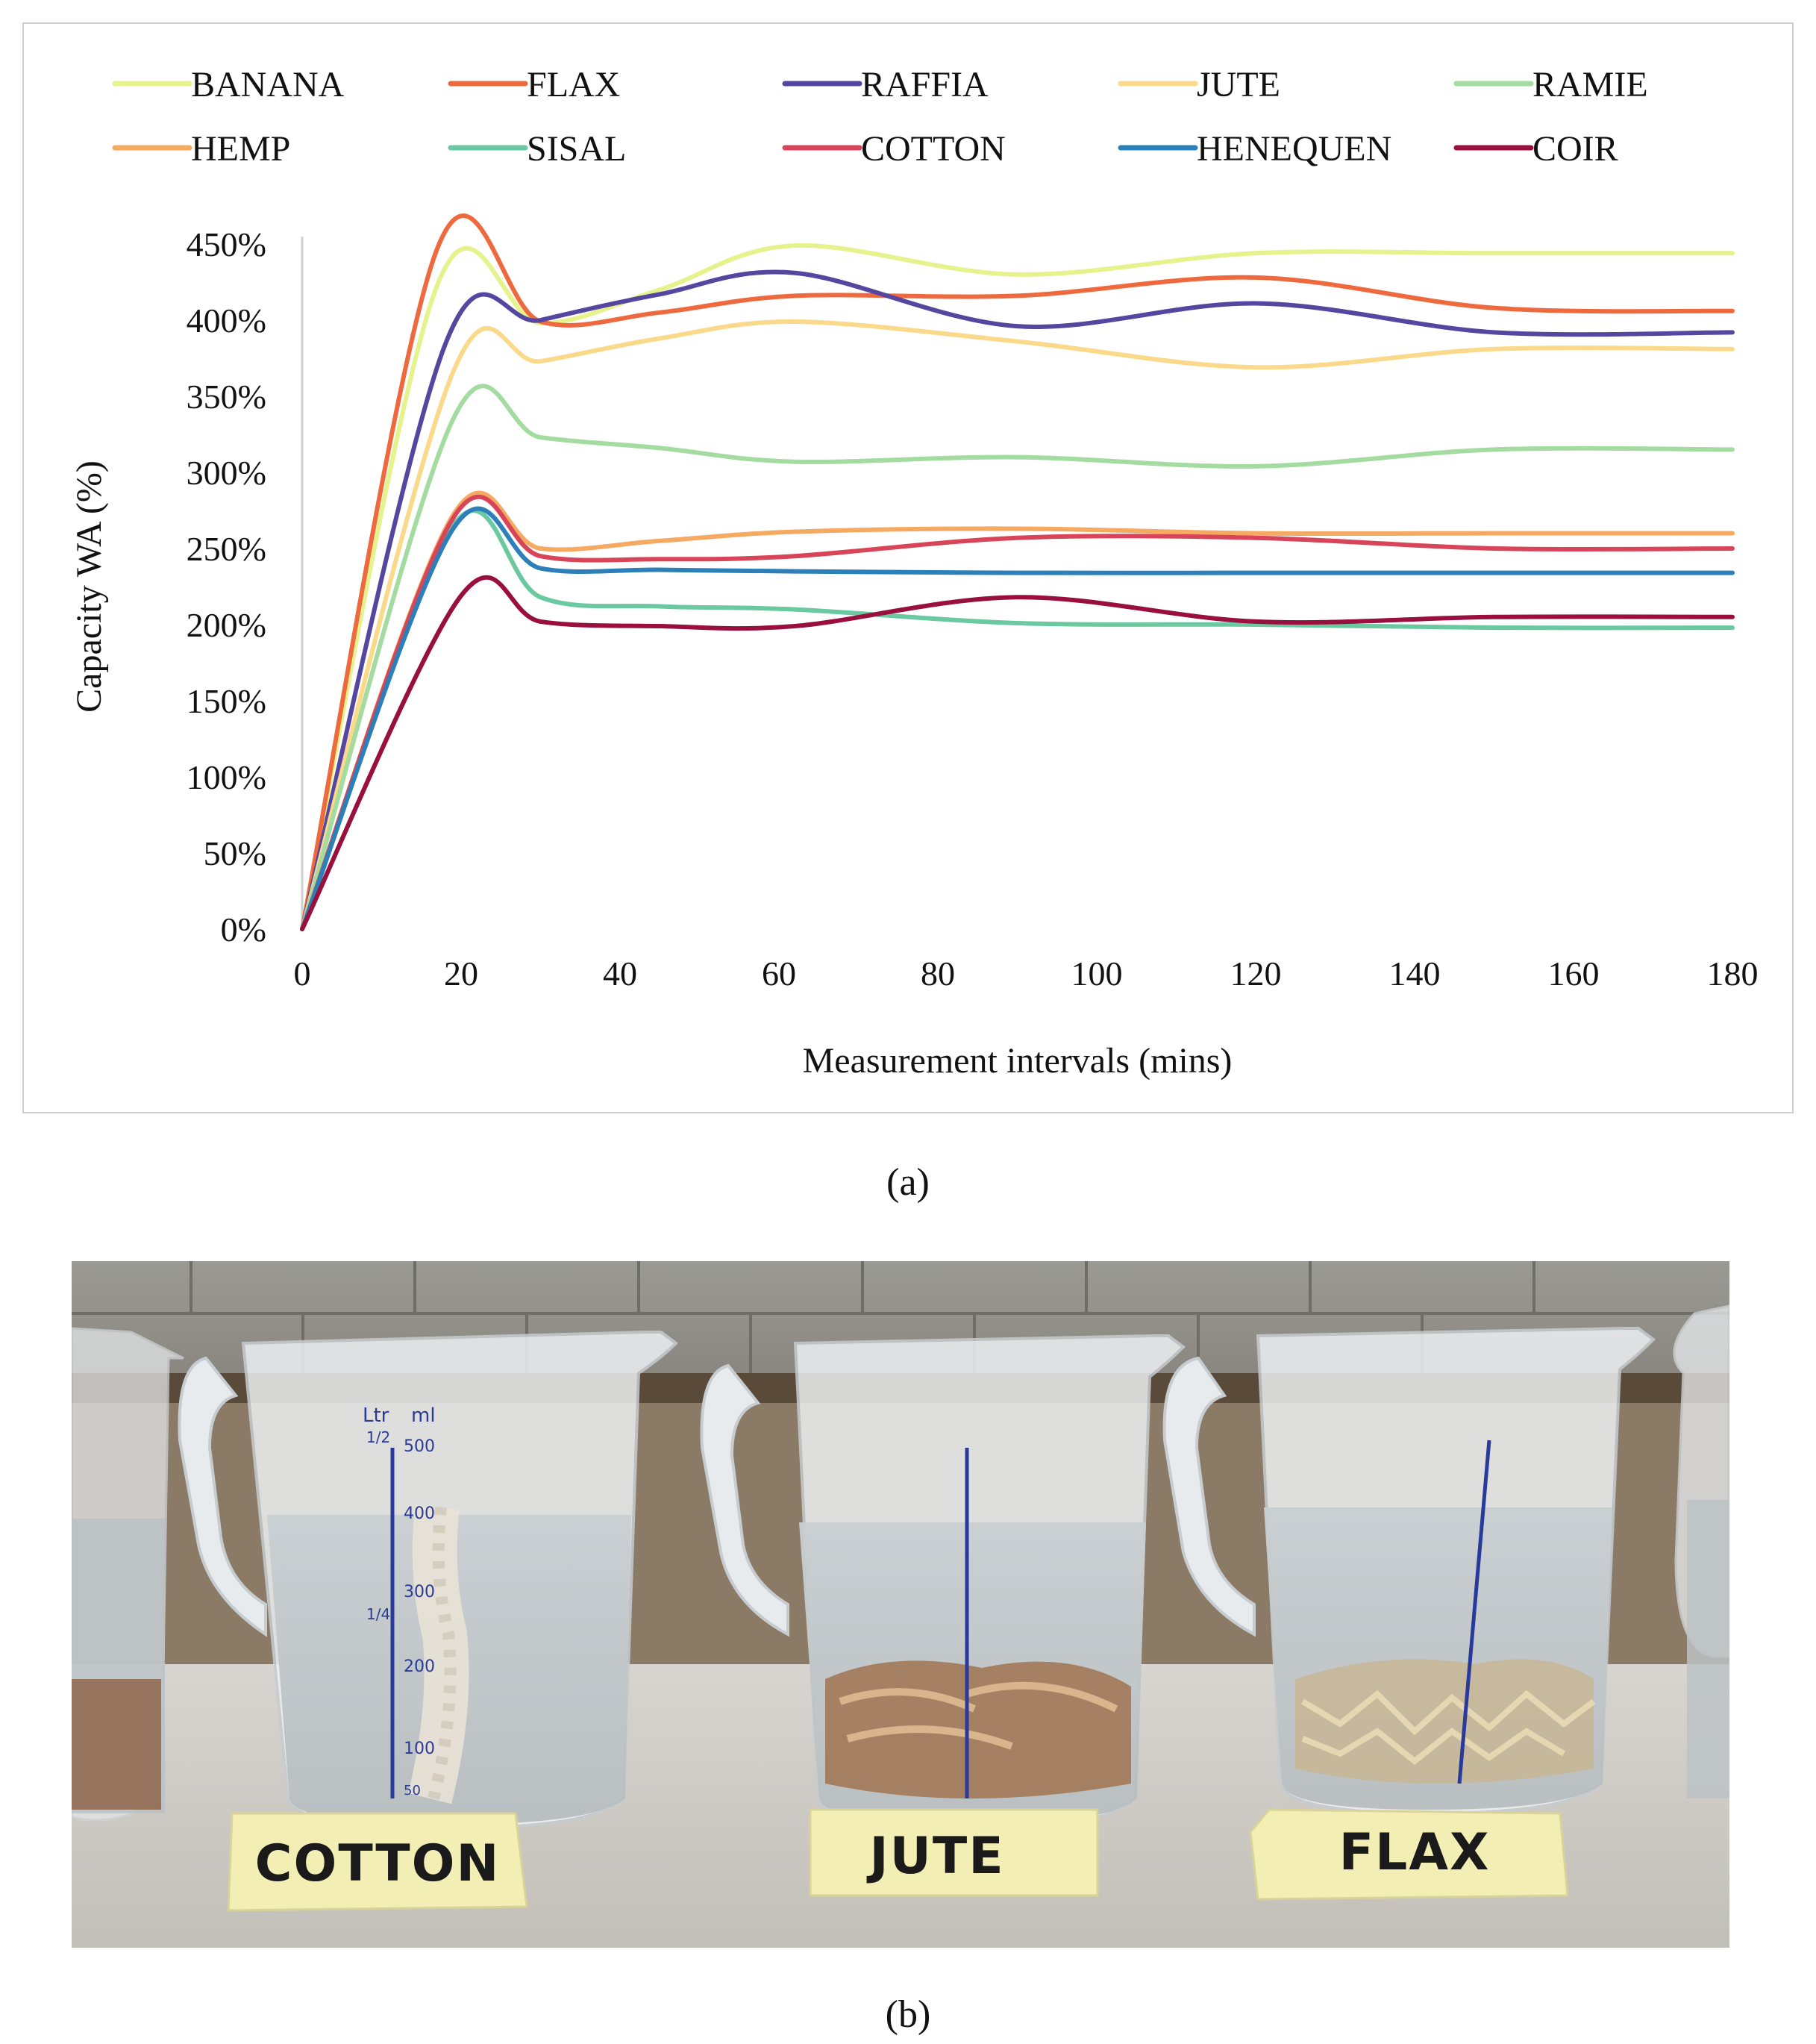 Image resolution: width=1816 pixels, height=2044 pixels. I want to click on tag-cotton-label: COTTON, so click(378, 1863).